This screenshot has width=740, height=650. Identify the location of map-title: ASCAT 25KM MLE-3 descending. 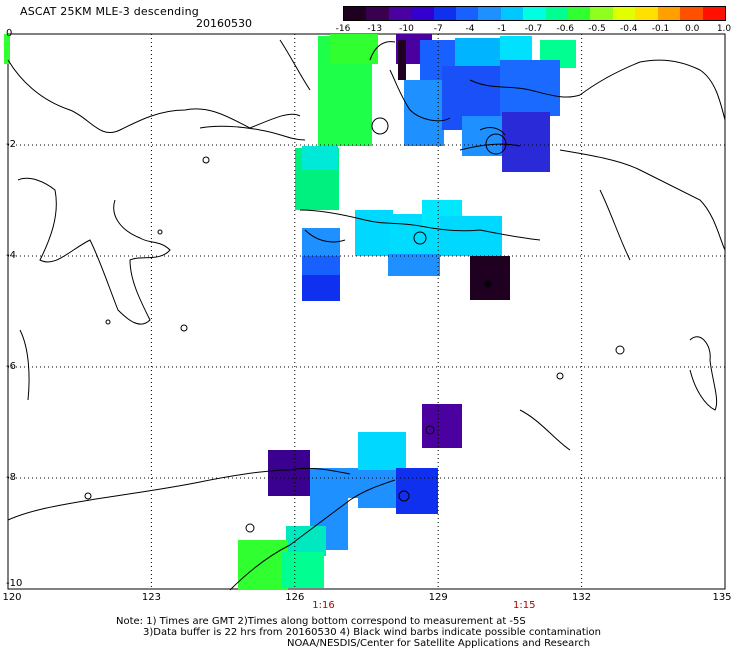
(109, 11).